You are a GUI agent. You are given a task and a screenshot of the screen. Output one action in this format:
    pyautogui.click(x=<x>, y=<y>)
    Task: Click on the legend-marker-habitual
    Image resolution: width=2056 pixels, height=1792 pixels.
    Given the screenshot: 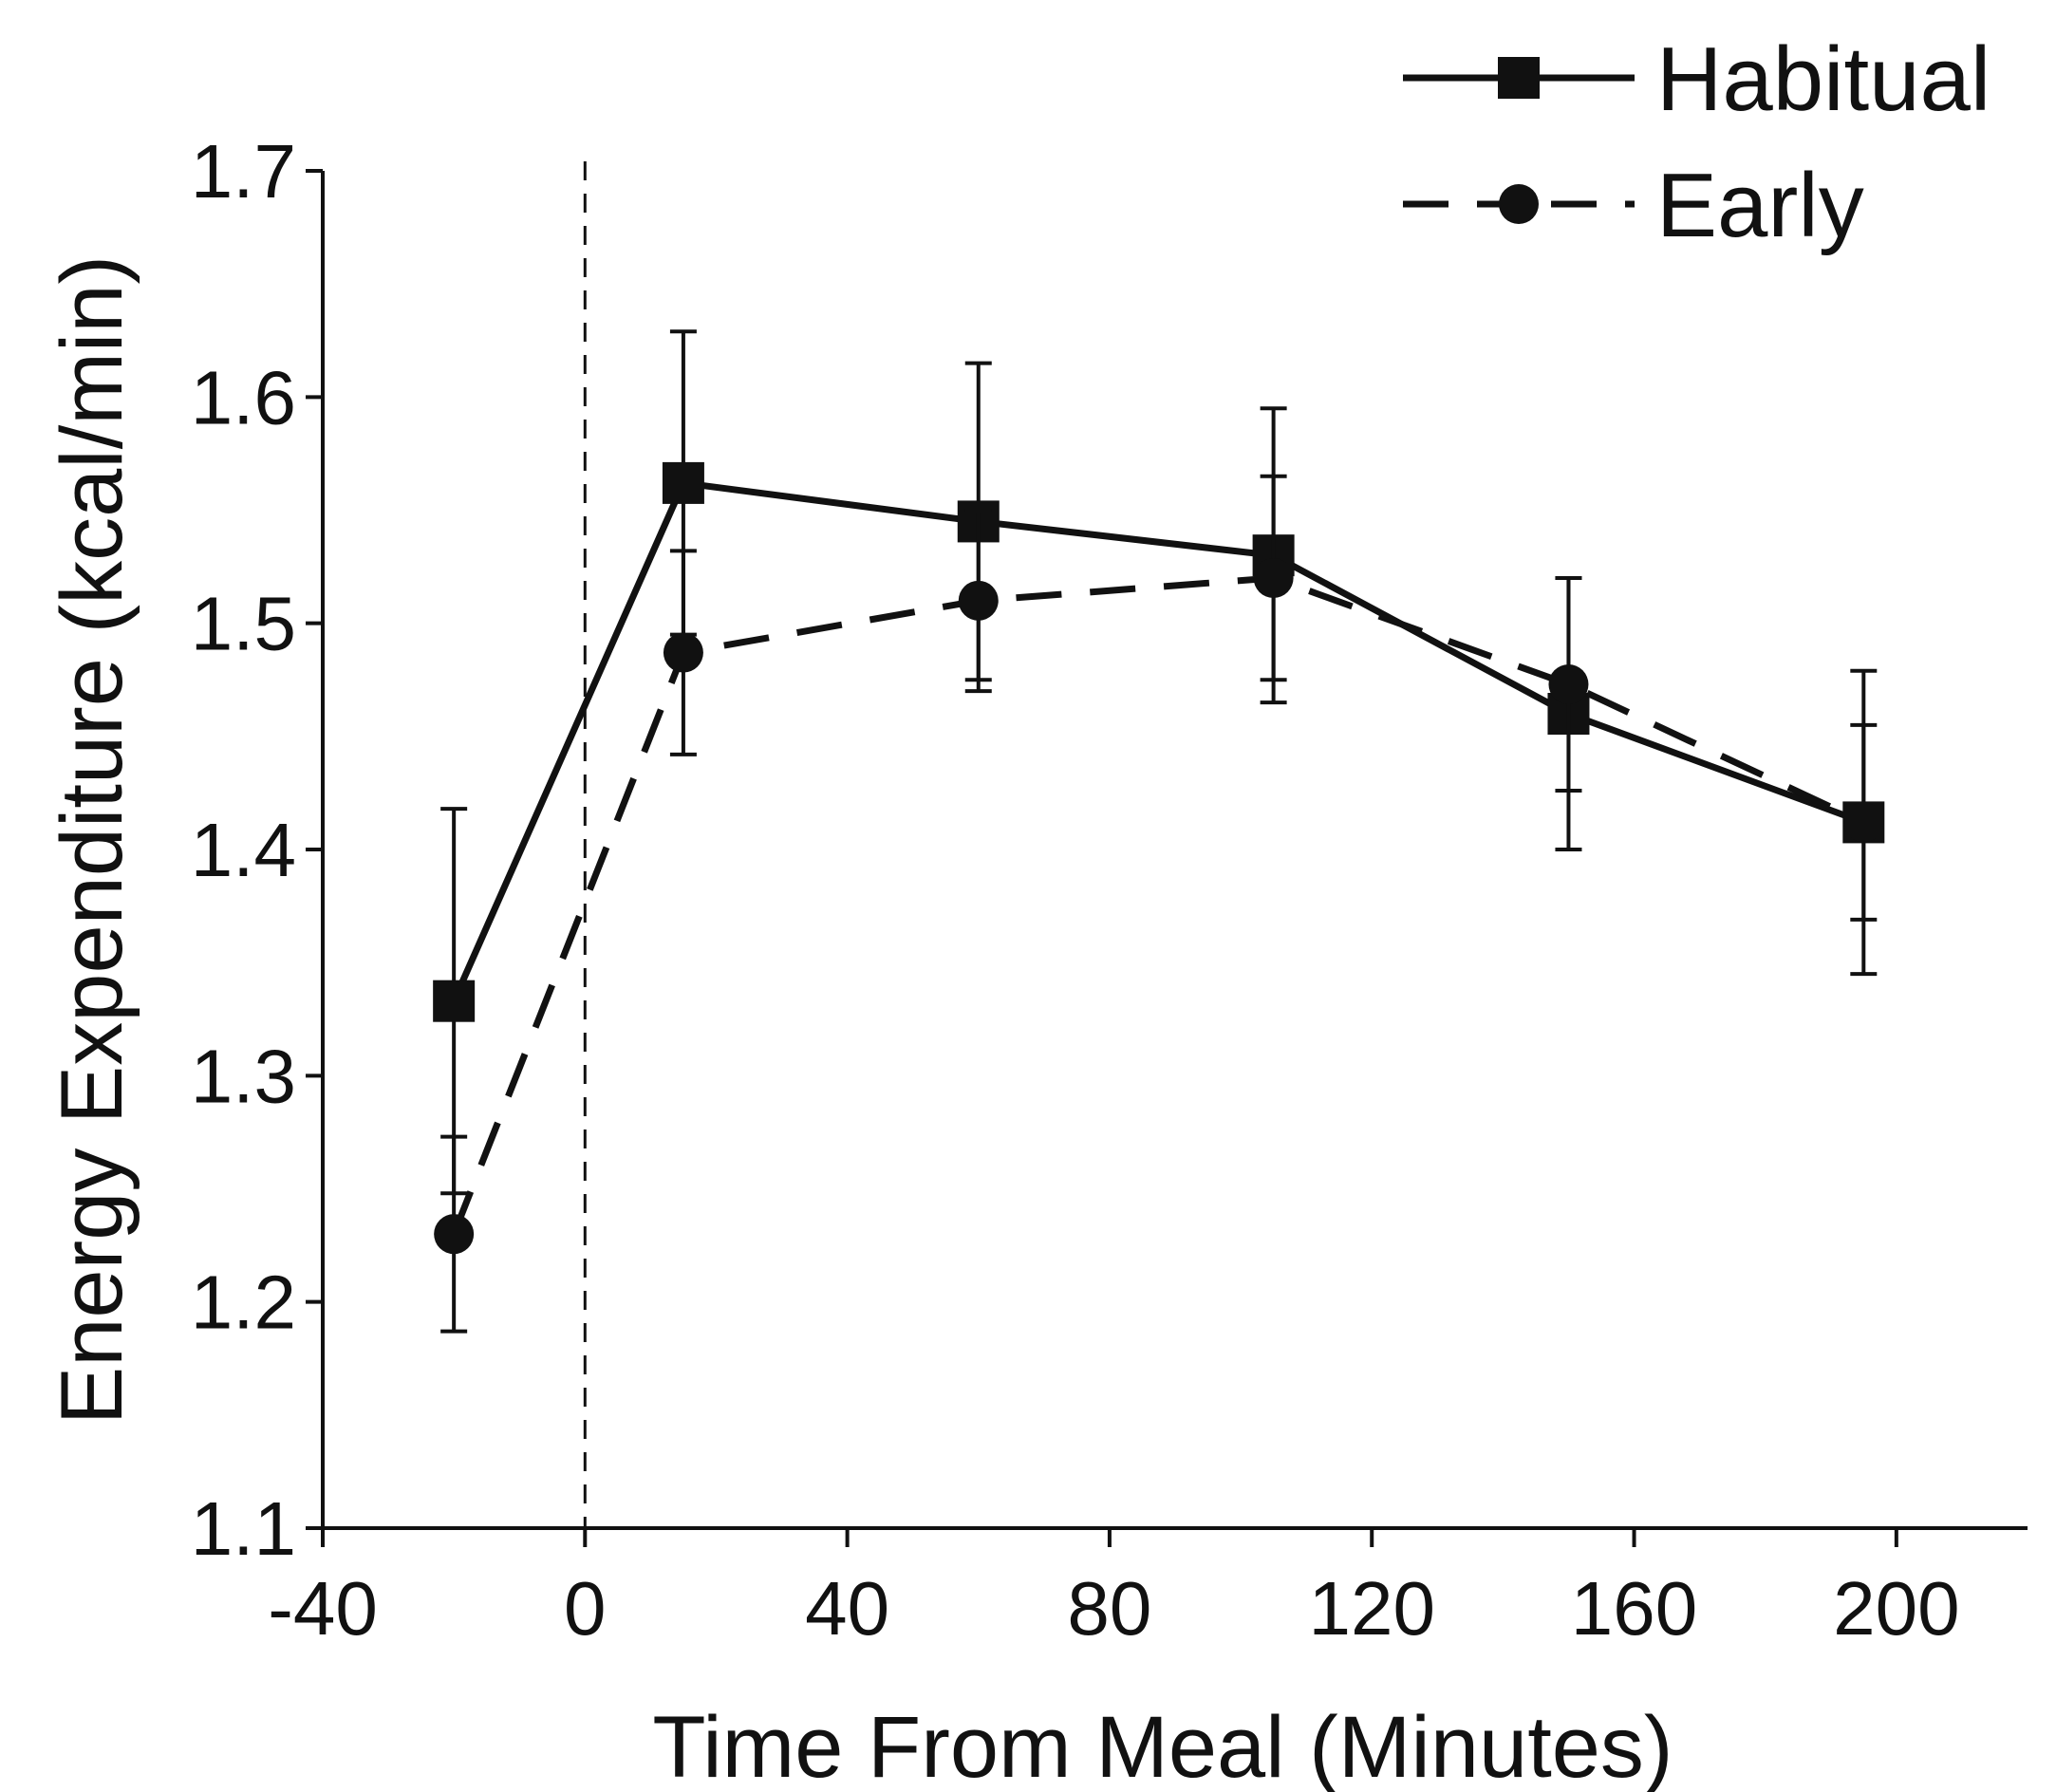 What is the action you would take?
    pyautogui.click(x=1519, y=78)
    